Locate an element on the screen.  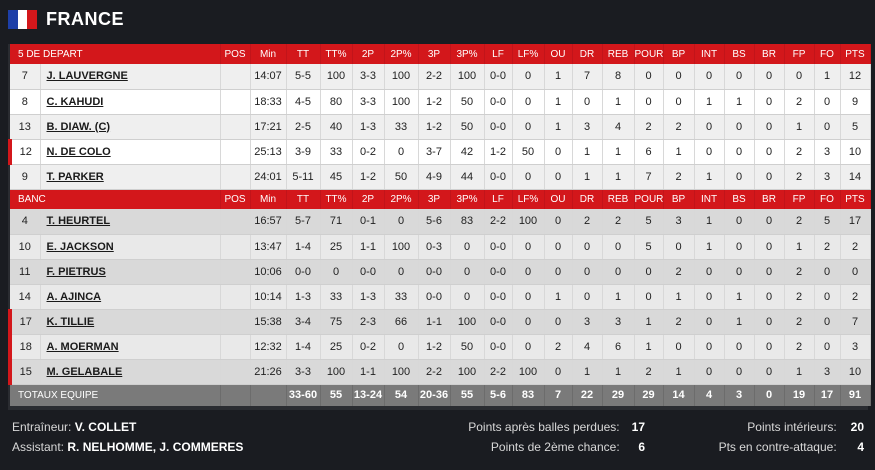
stat-cell-lf-pct: 0 is located at coordinates (528, 127).